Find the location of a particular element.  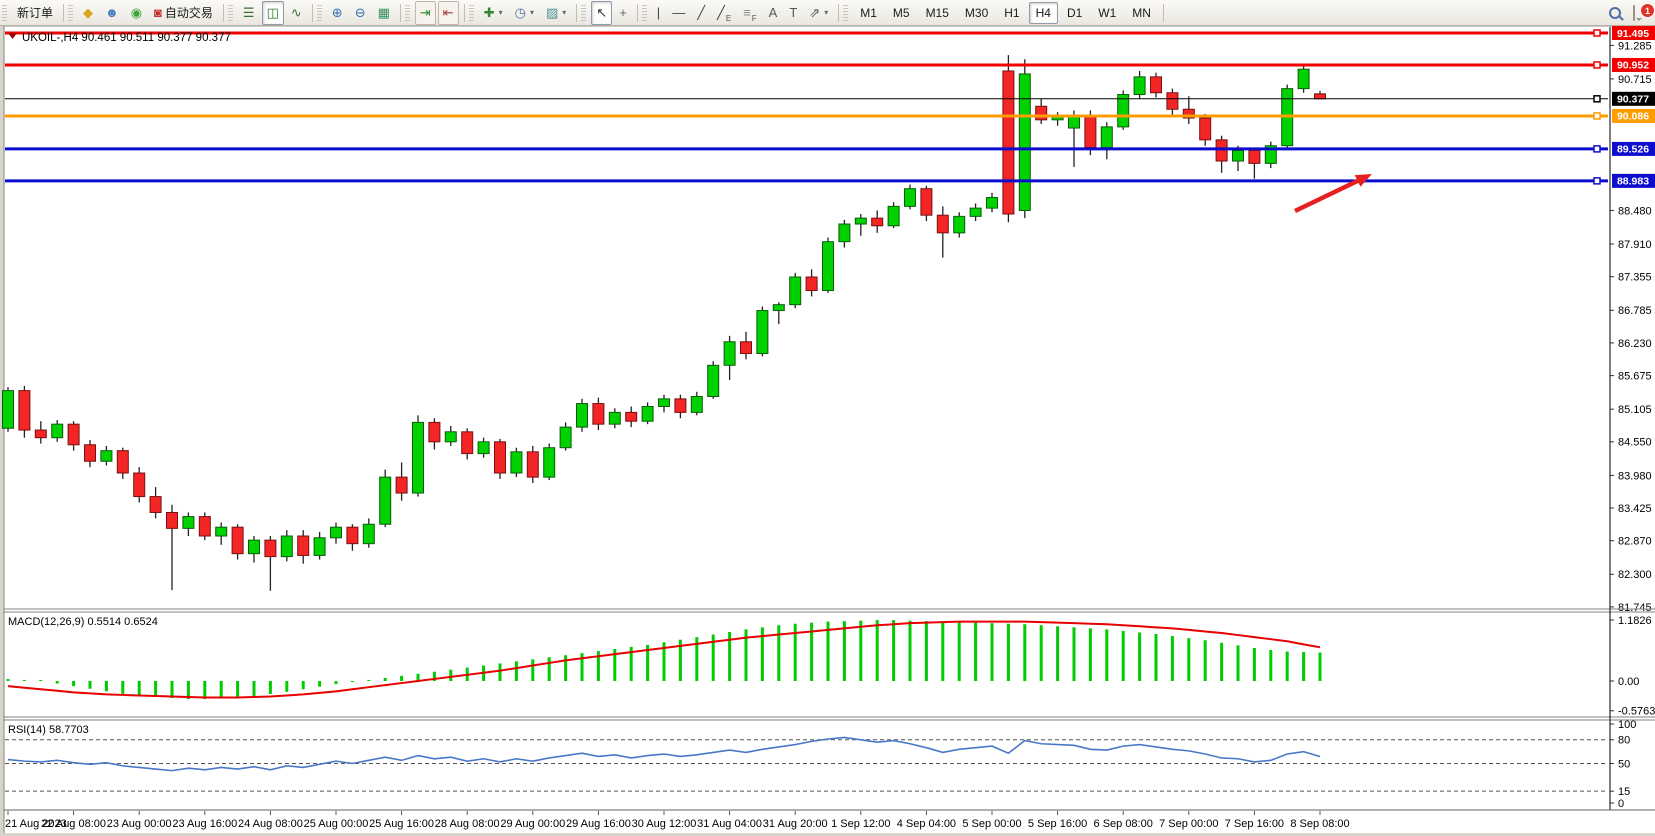

arrow-annotation-shaft is located at coordinates (1328, 195).